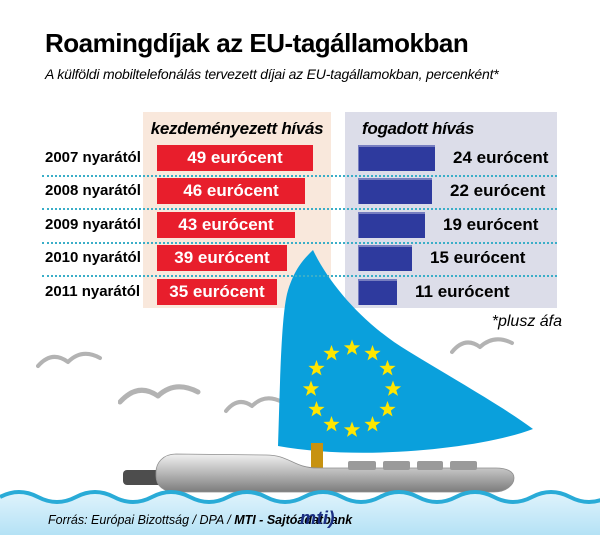 The width and height of the screenshot is (600, 535). What do you see at coordinates (93, 258) in the screenshot?
I see `row-label: 2010 nyarától` at bounding box center [93, 258].